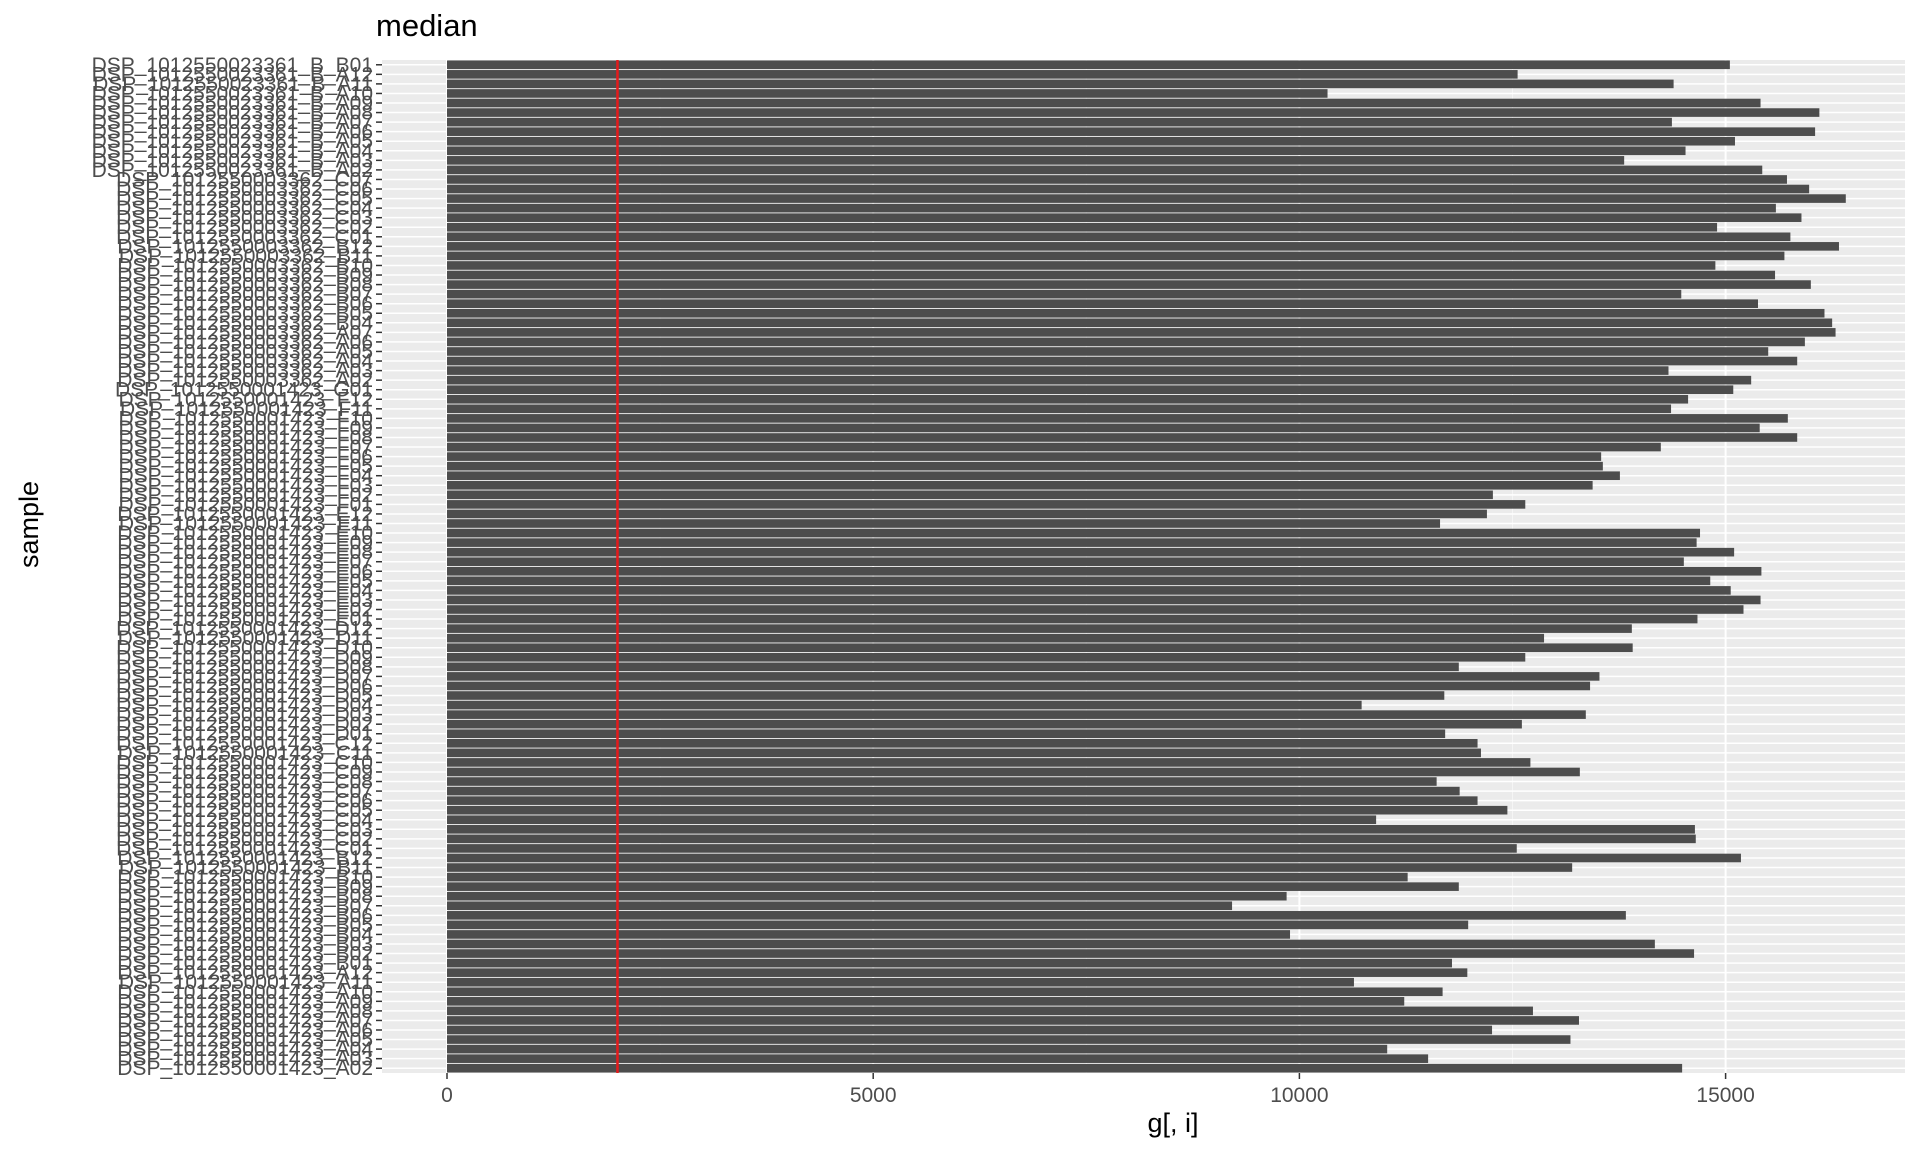  Describe the element at coordinates (245, 304) in the screenshot. I see `y-tick-label: DSP_1012550003362_B06` at that location.